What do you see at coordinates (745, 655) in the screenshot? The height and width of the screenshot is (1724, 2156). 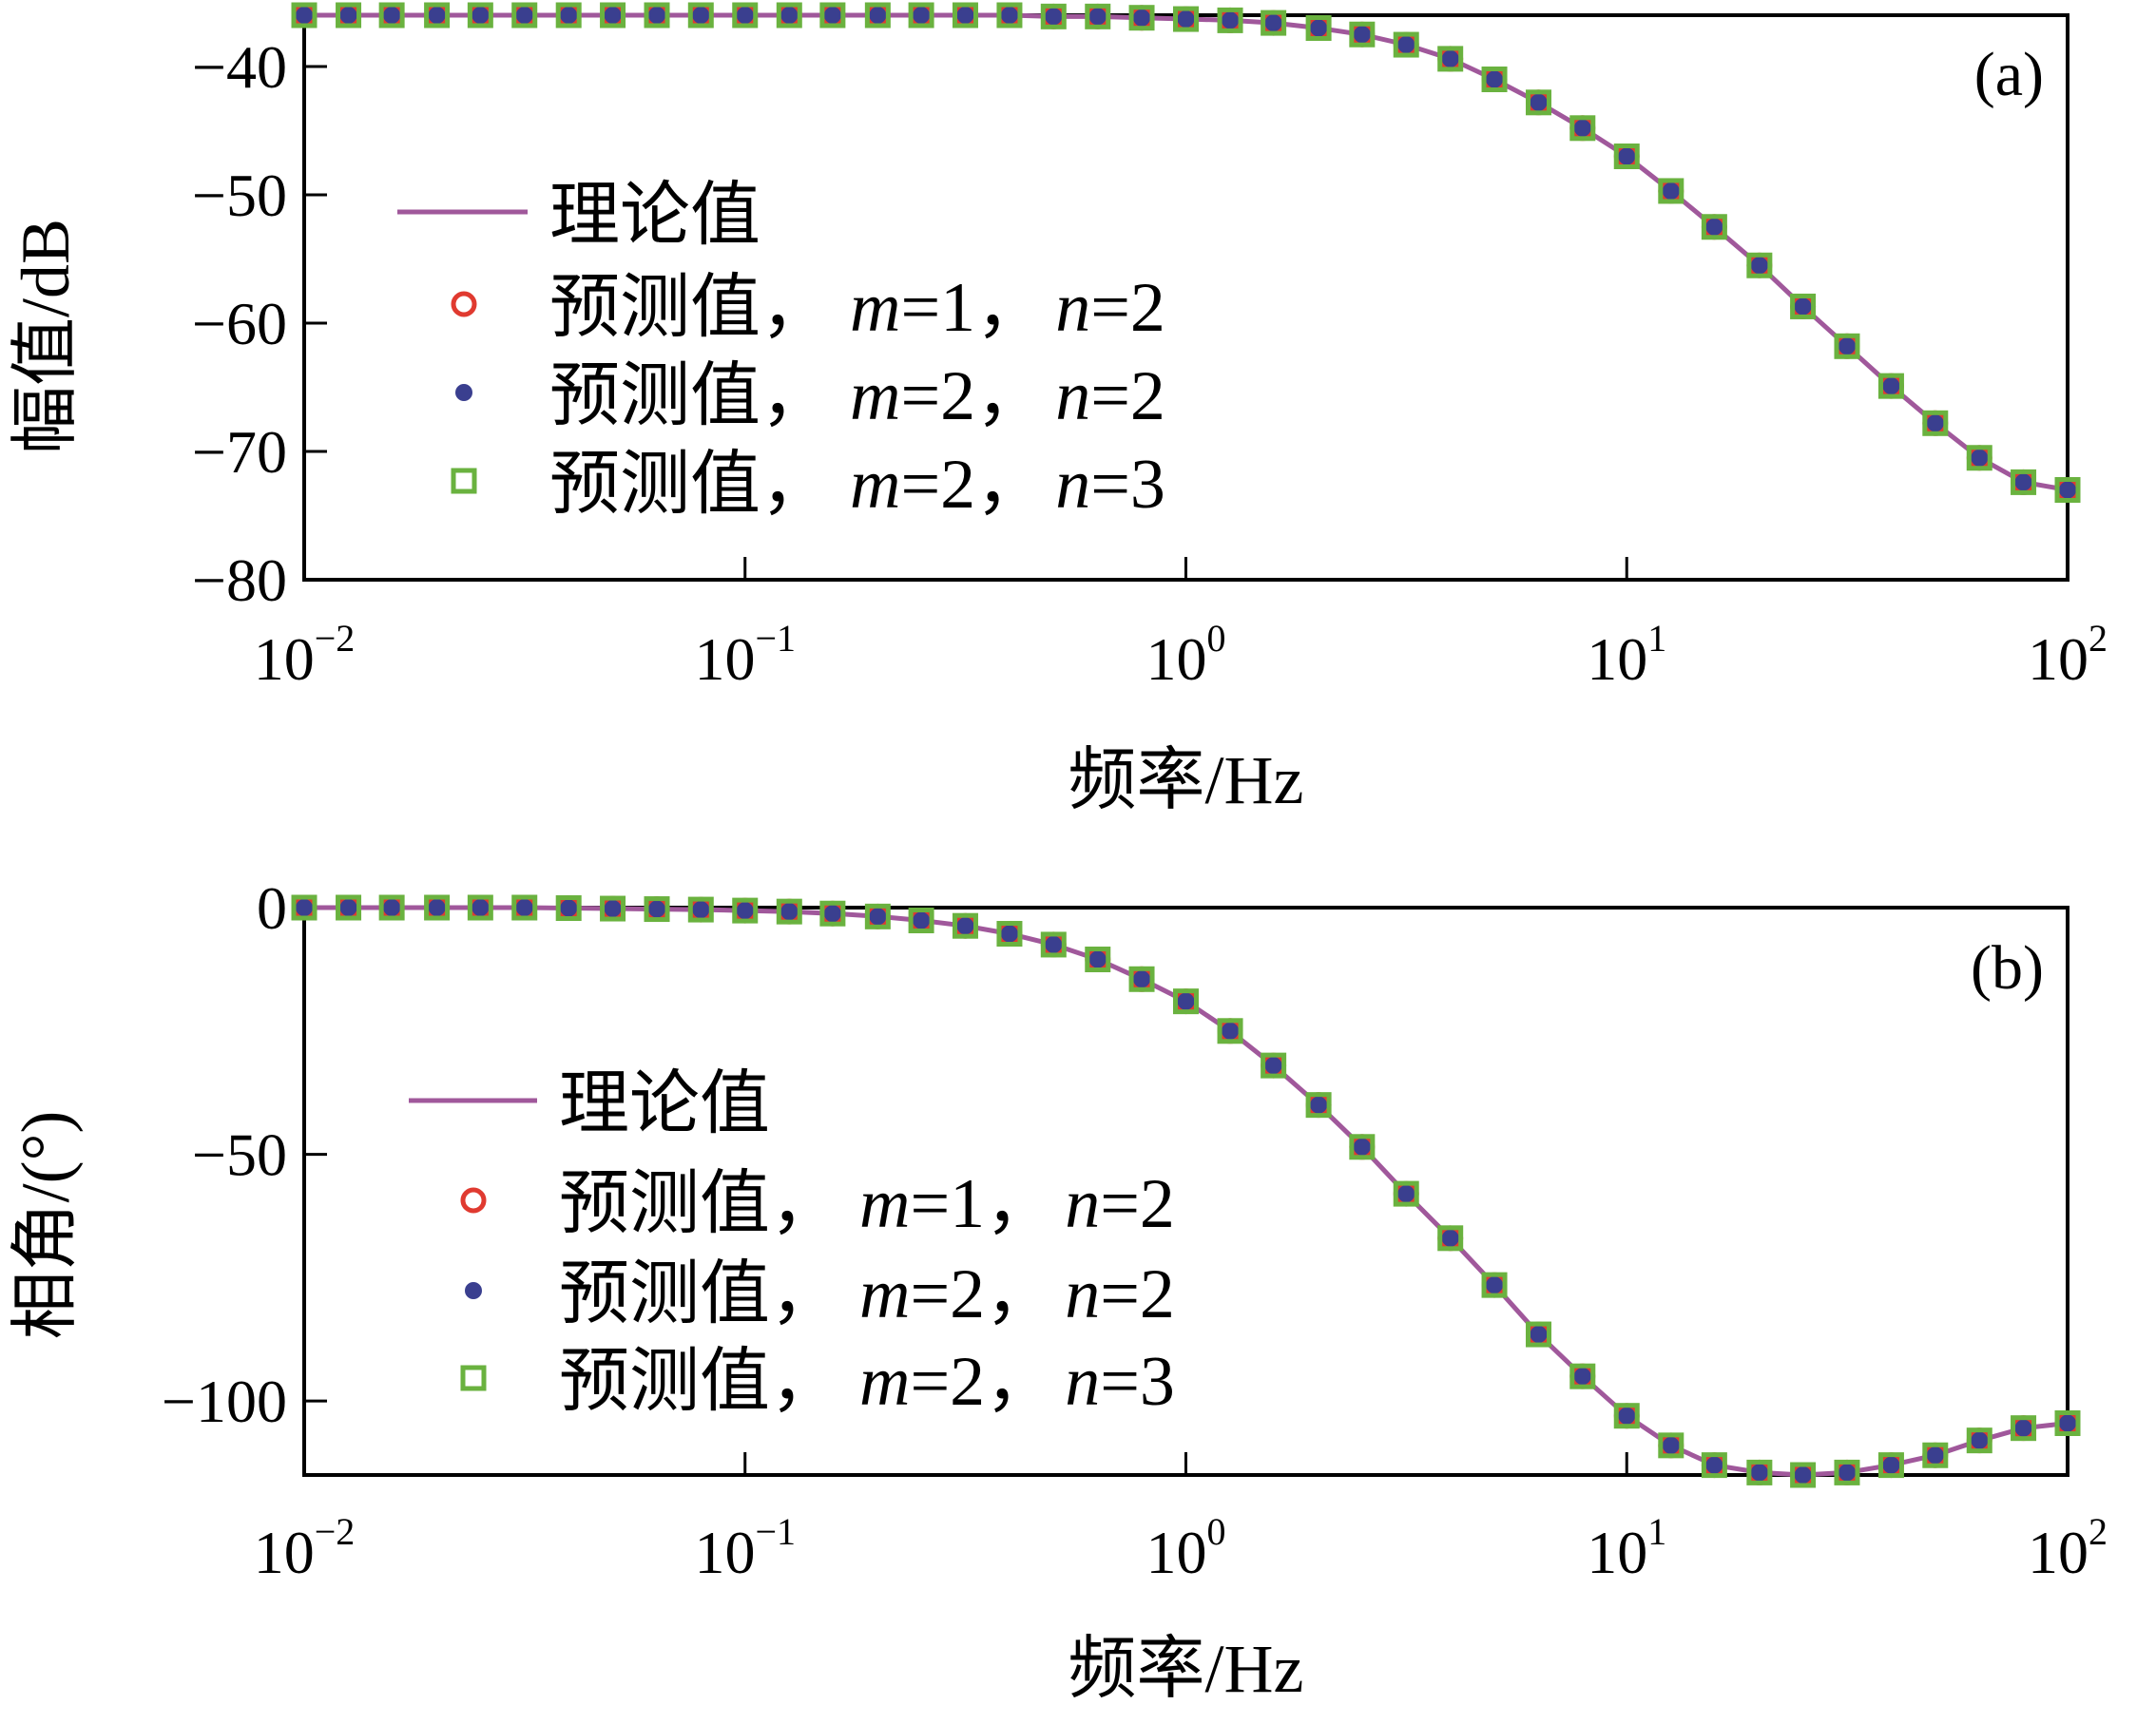 I see `x-tick-label: 10⁻¹` at bounding box center [745, 655].